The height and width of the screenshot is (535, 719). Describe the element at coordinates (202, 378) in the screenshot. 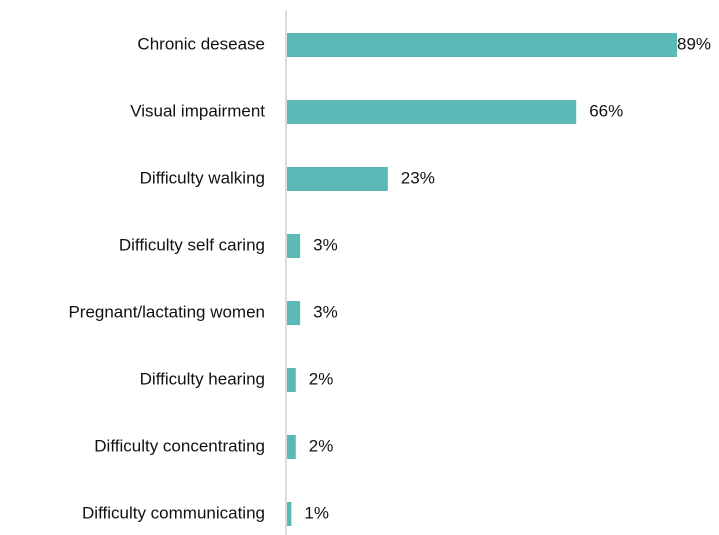

I see `category-label: Difficulty hearing` at that location.